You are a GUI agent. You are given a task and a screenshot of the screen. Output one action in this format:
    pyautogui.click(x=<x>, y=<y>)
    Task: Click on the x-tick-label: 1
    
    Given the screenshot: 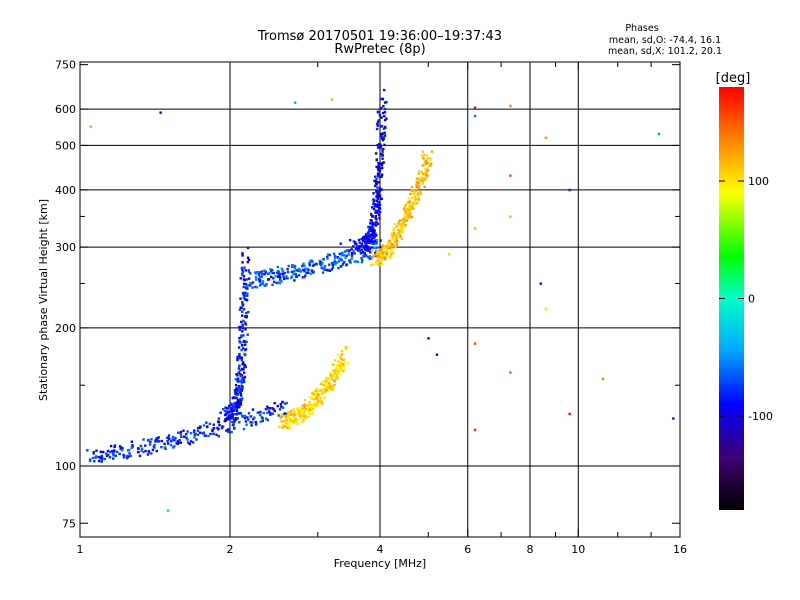 What is the action you would take?
    pyautogui.click(x=80, y=549)
    